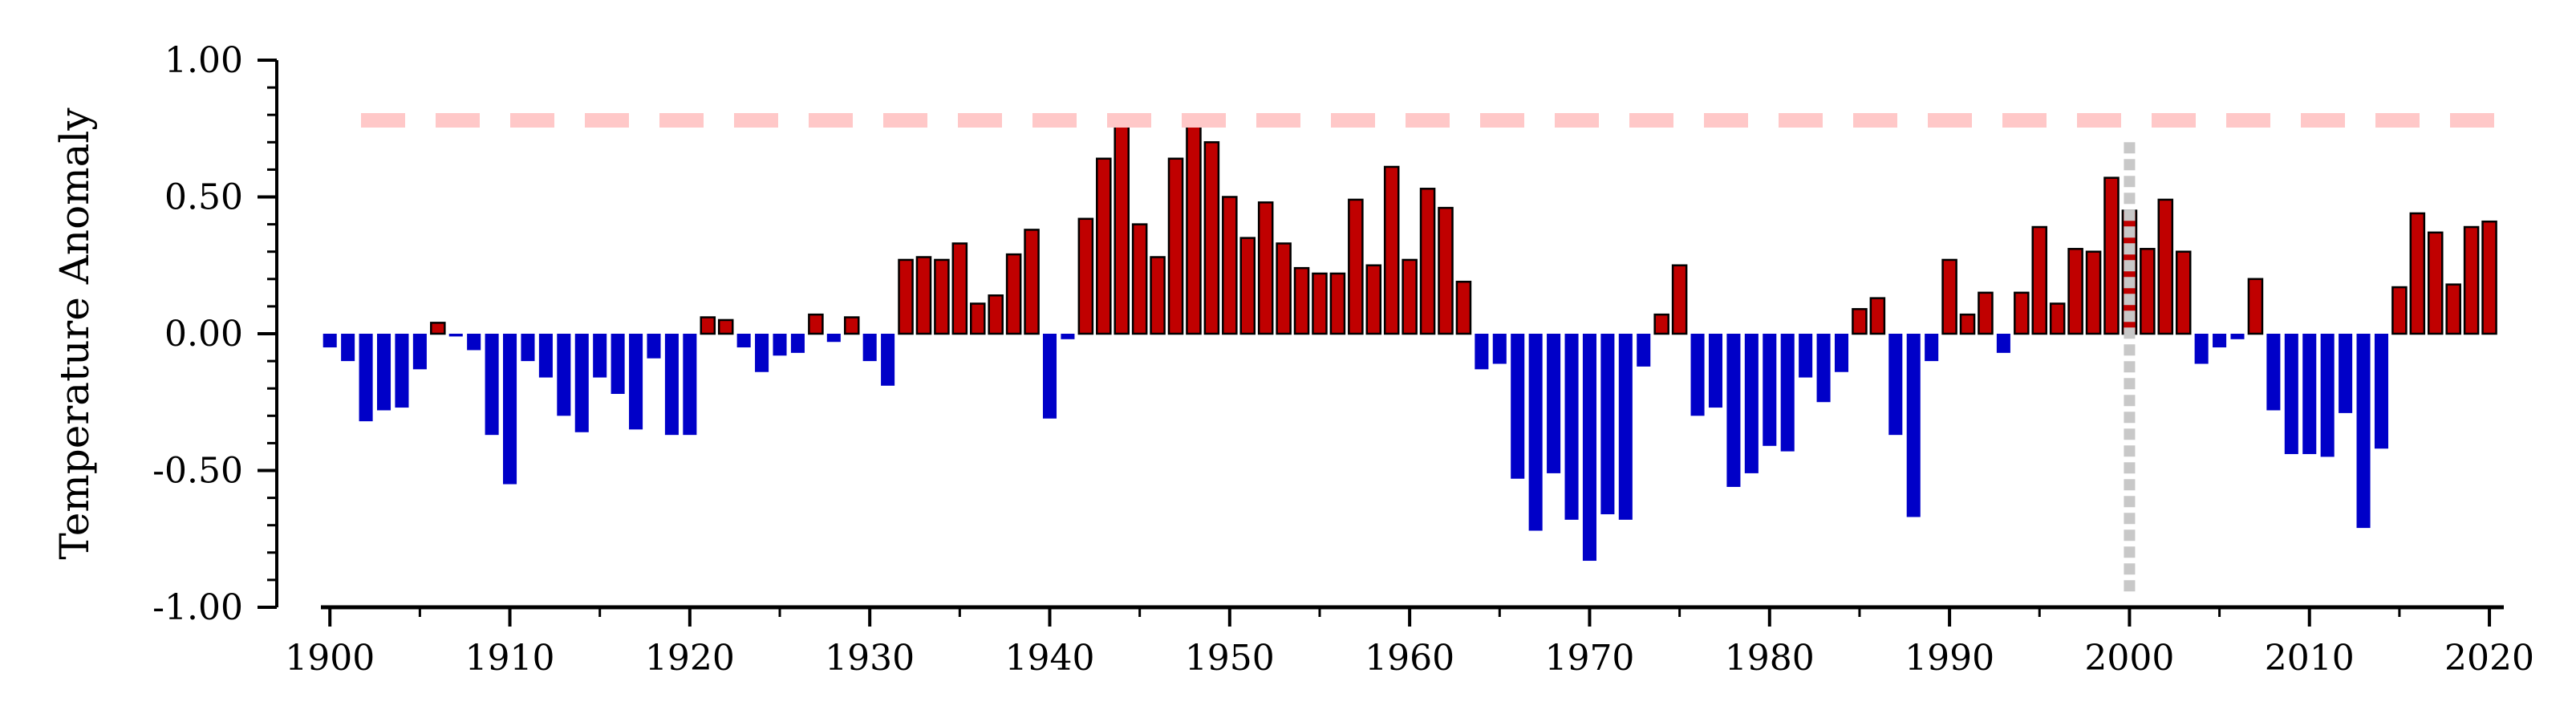  Describe the element at coordinates (438, 328) in the screenshot. I see `bar-1906` at that location.